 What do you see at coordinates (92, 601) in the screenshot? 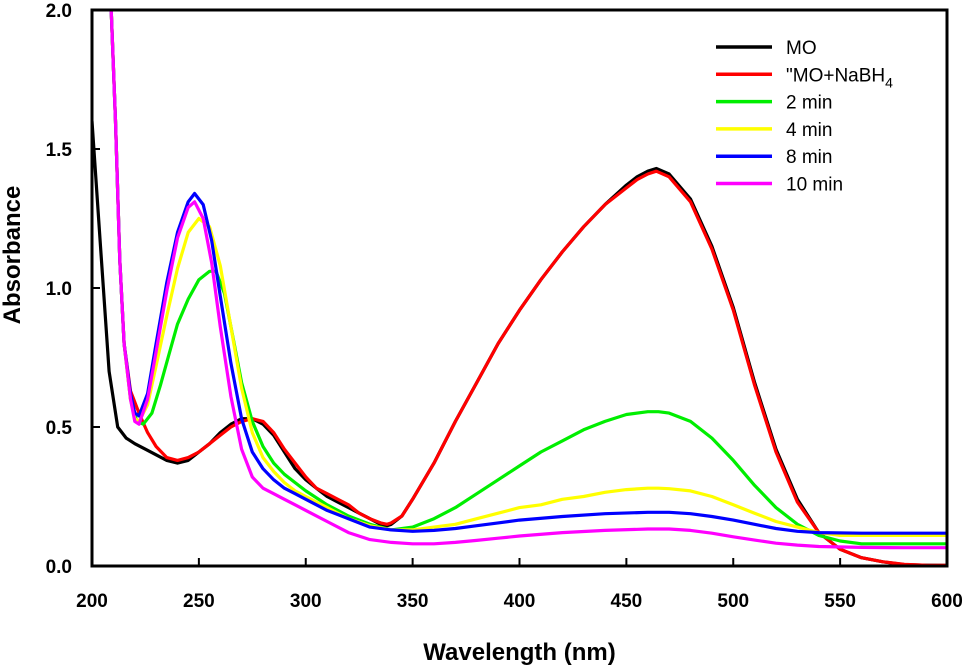
I see `x-tick-label: 200` at bounding box center [92, 601].